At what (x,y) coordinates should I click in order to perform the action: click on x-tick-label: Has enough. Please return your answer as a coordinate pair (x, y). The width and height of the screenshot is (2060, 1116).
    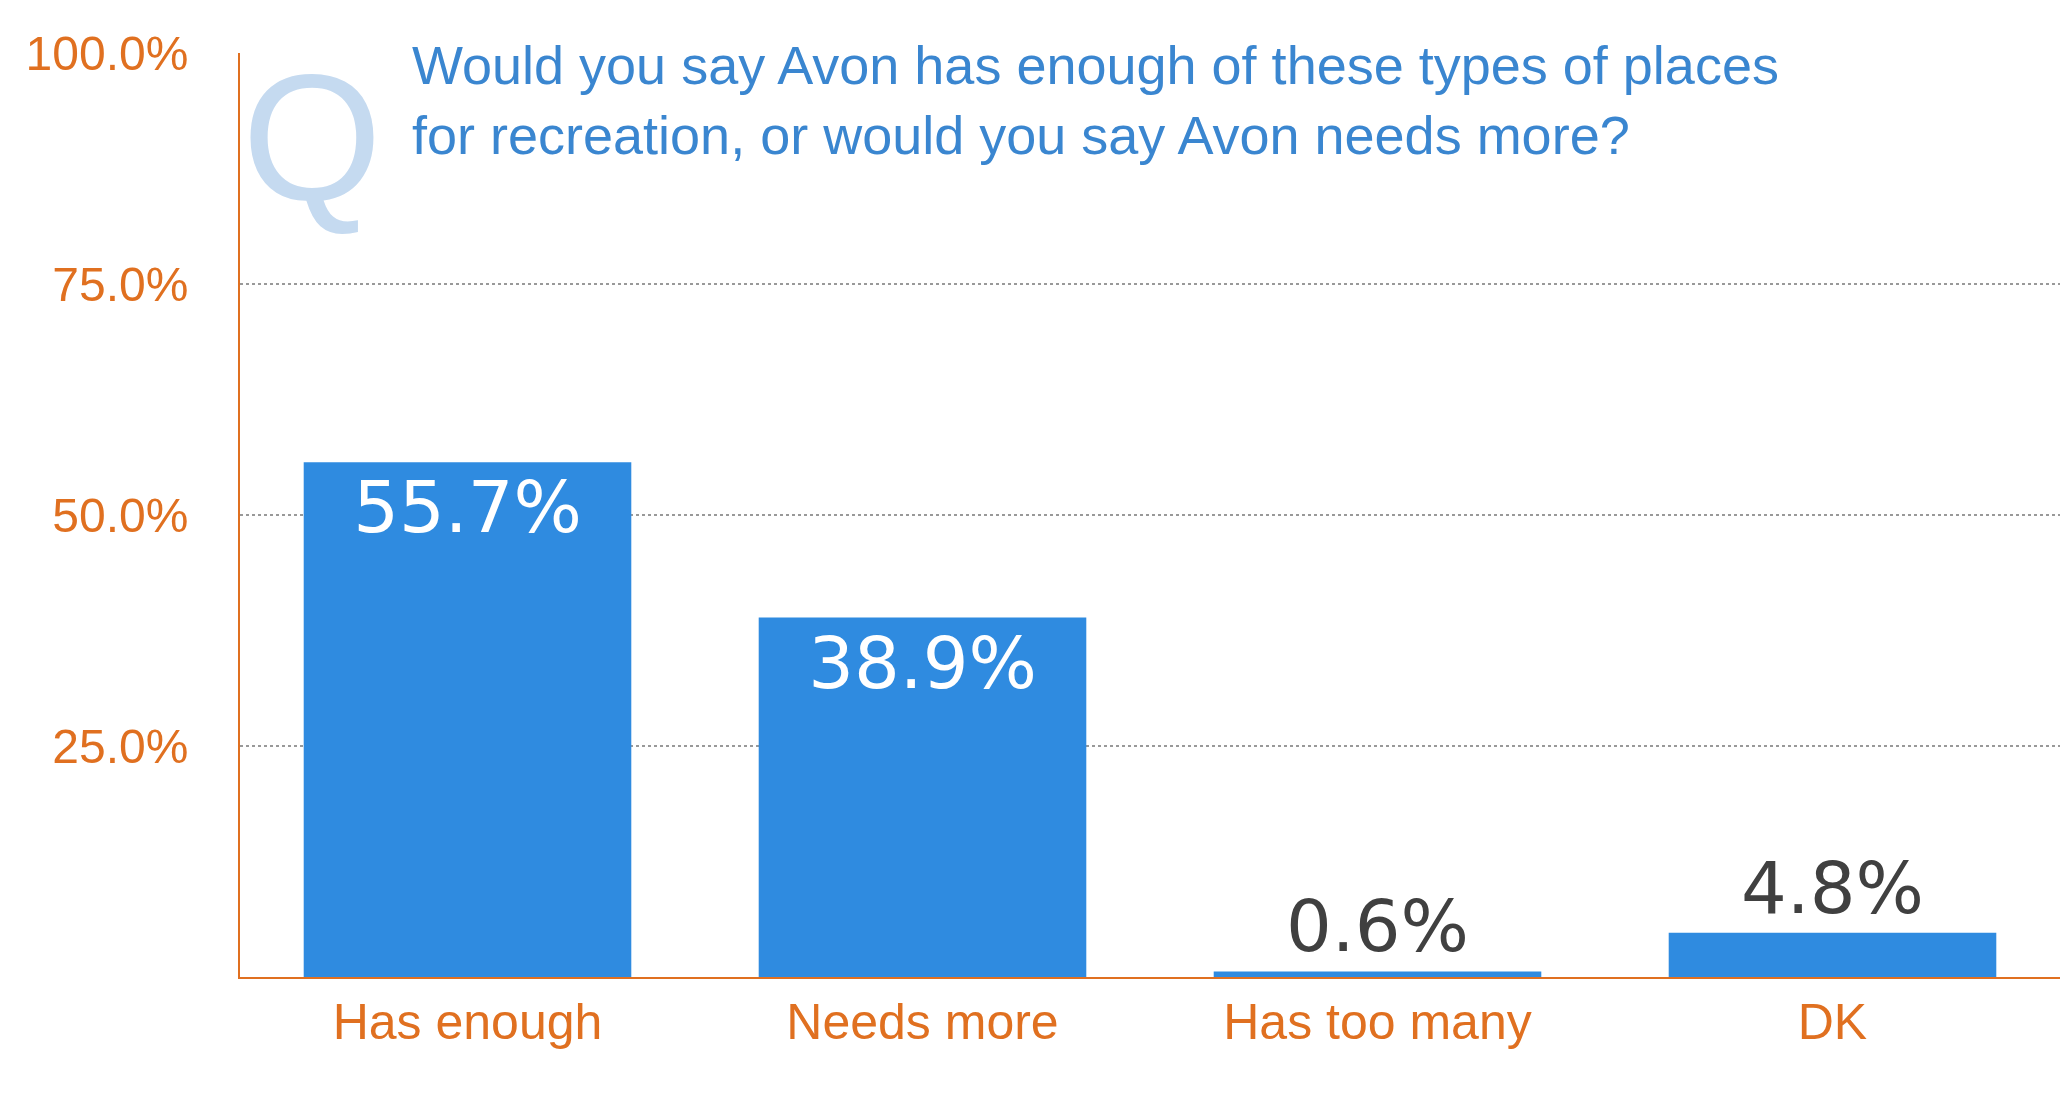
    Looking at the image, I should click on (467, 1022).